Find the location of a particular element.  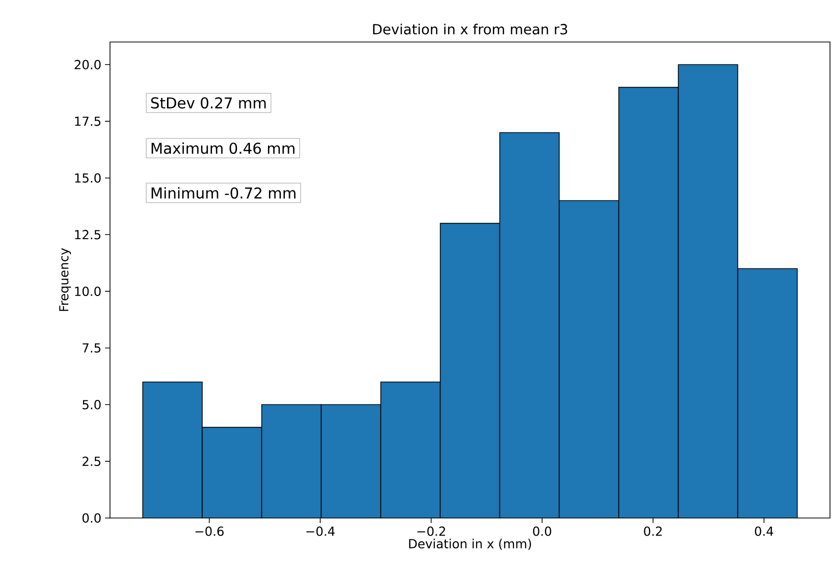

x-tick-label: −0.4 is located at coordinates (320, 531).